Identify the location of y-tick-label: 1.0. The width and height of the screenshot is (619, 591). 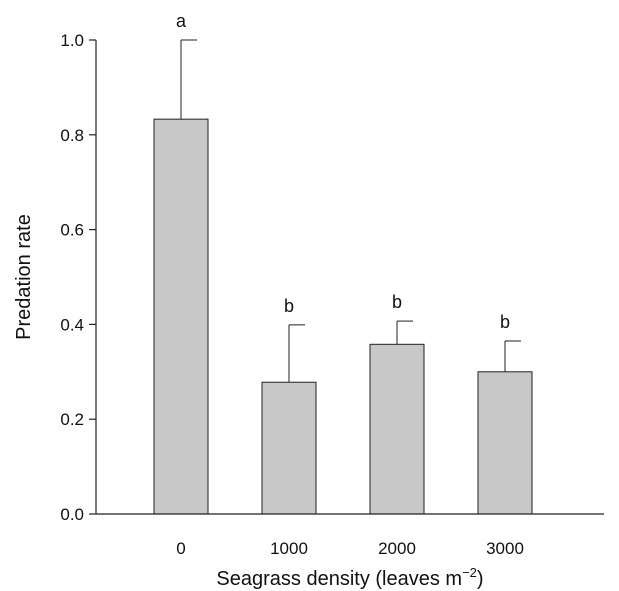
(72, 40).